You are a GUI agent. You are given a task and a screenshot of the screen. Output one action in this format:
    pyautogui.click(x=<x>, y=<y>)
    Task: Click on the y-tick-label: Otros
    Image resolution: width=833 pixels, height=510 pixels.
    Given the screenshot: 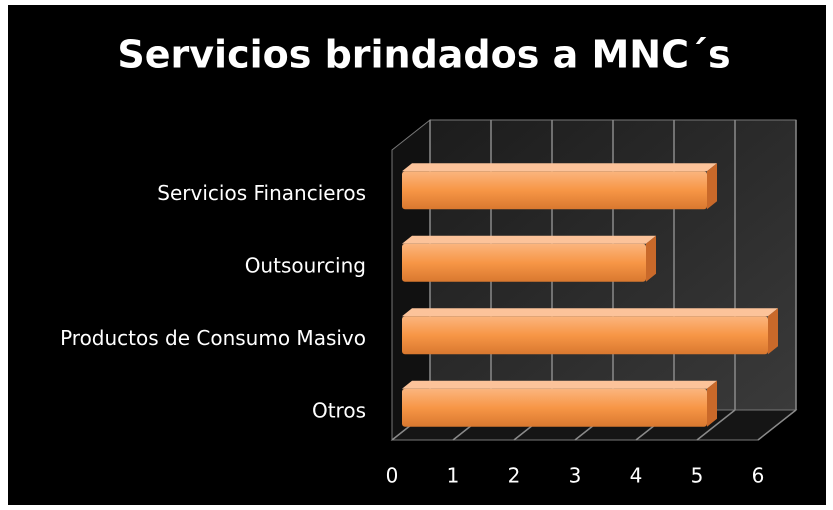 What is the action you would take?
    pyautogui.click(x=339, y=410)
    